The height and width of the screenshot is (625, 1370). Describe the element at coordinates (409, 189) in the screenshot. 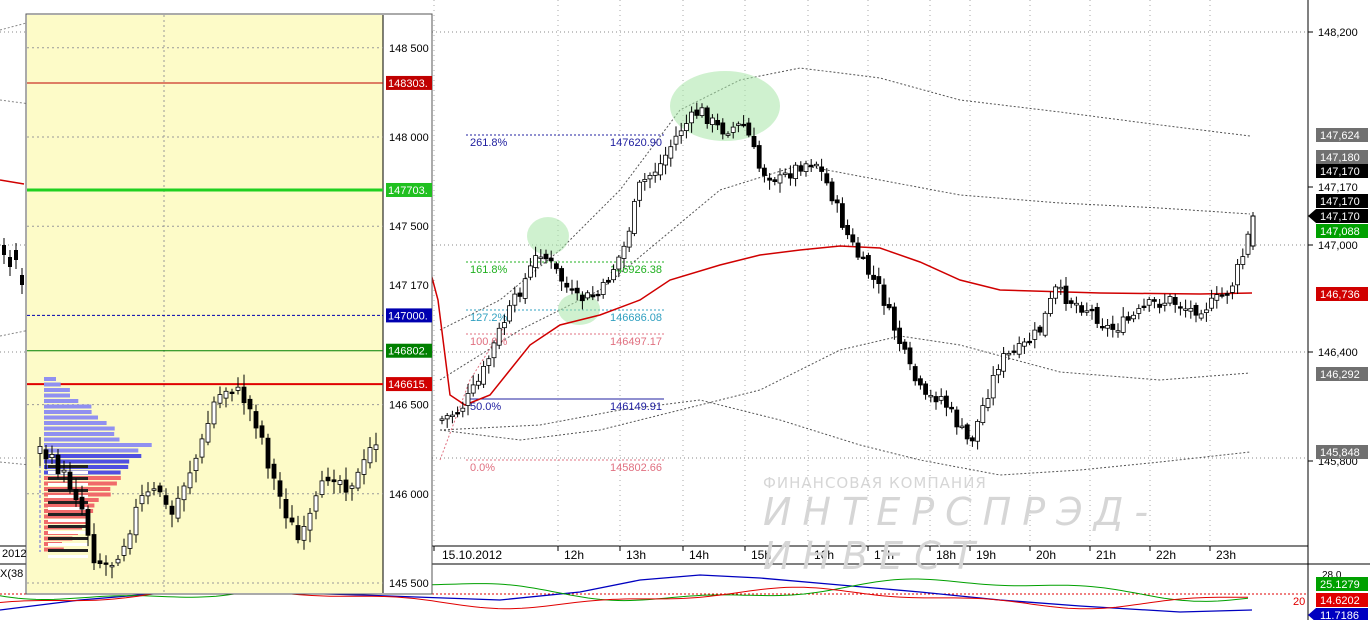

I see `inset-level-badge` at that location.